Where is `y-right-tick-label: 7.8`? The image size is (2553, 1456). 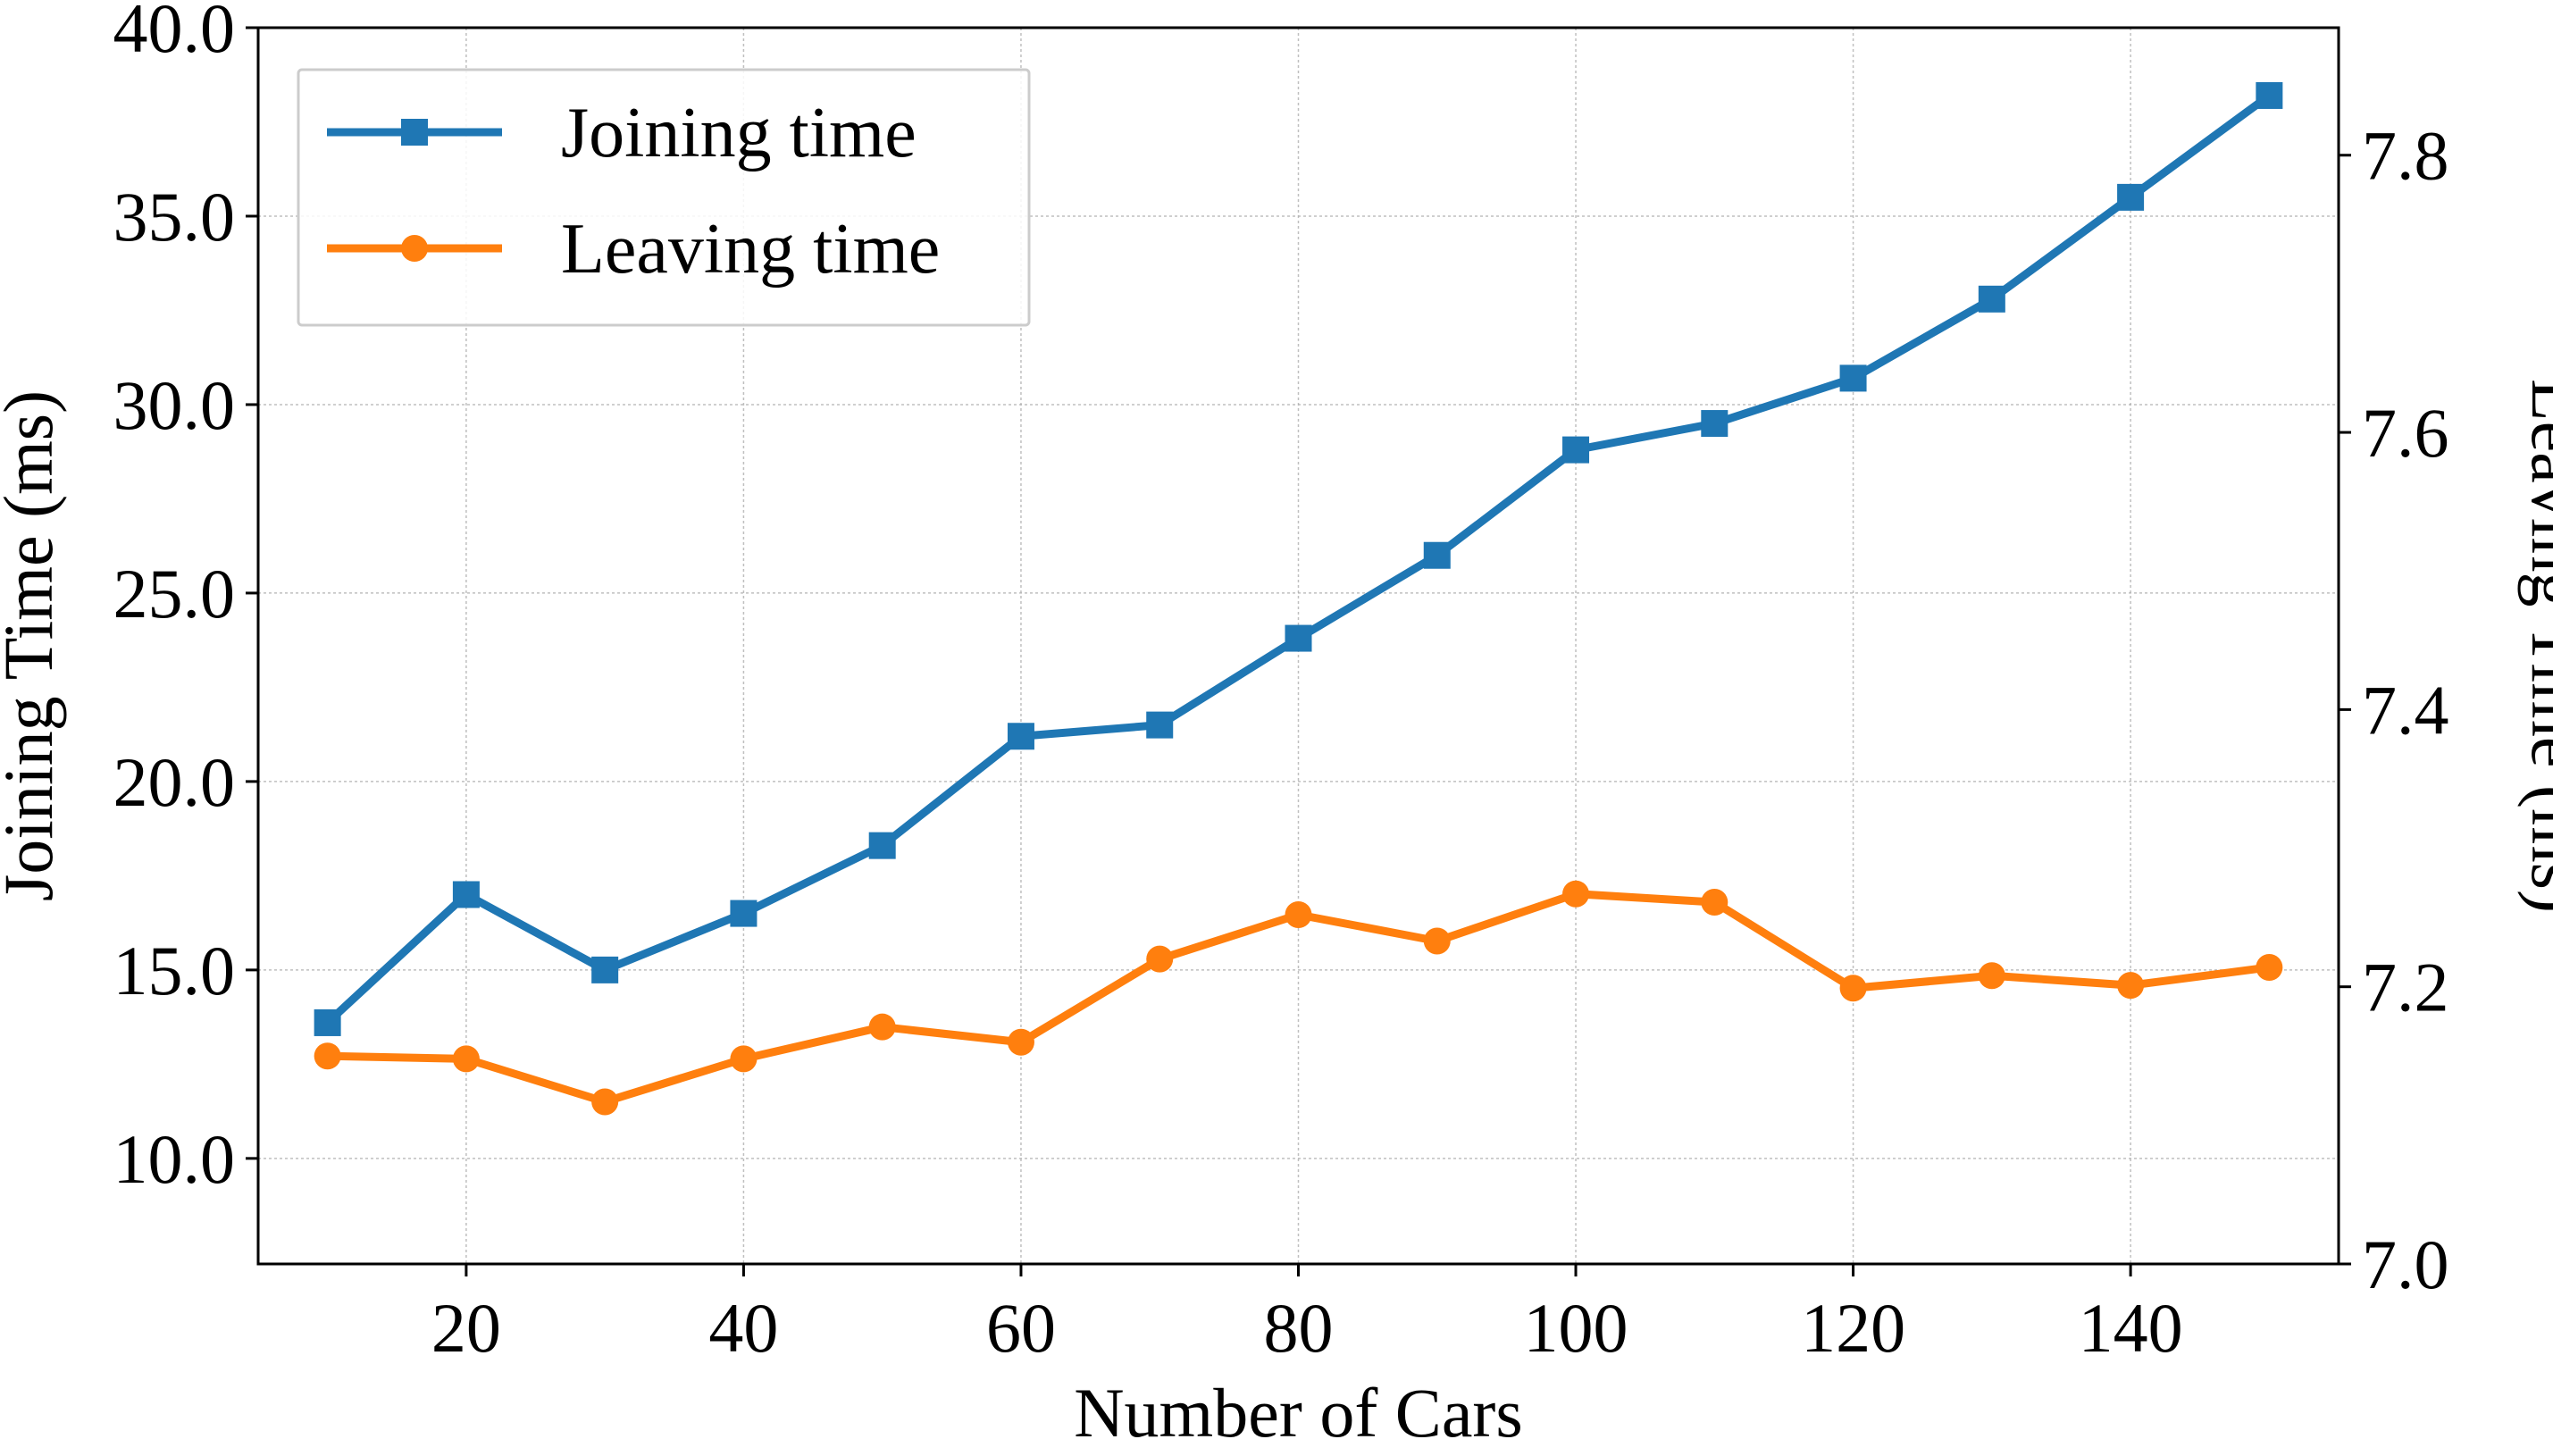 y-right-tick-label: 7.8 is located at coordinates (2405, 156).